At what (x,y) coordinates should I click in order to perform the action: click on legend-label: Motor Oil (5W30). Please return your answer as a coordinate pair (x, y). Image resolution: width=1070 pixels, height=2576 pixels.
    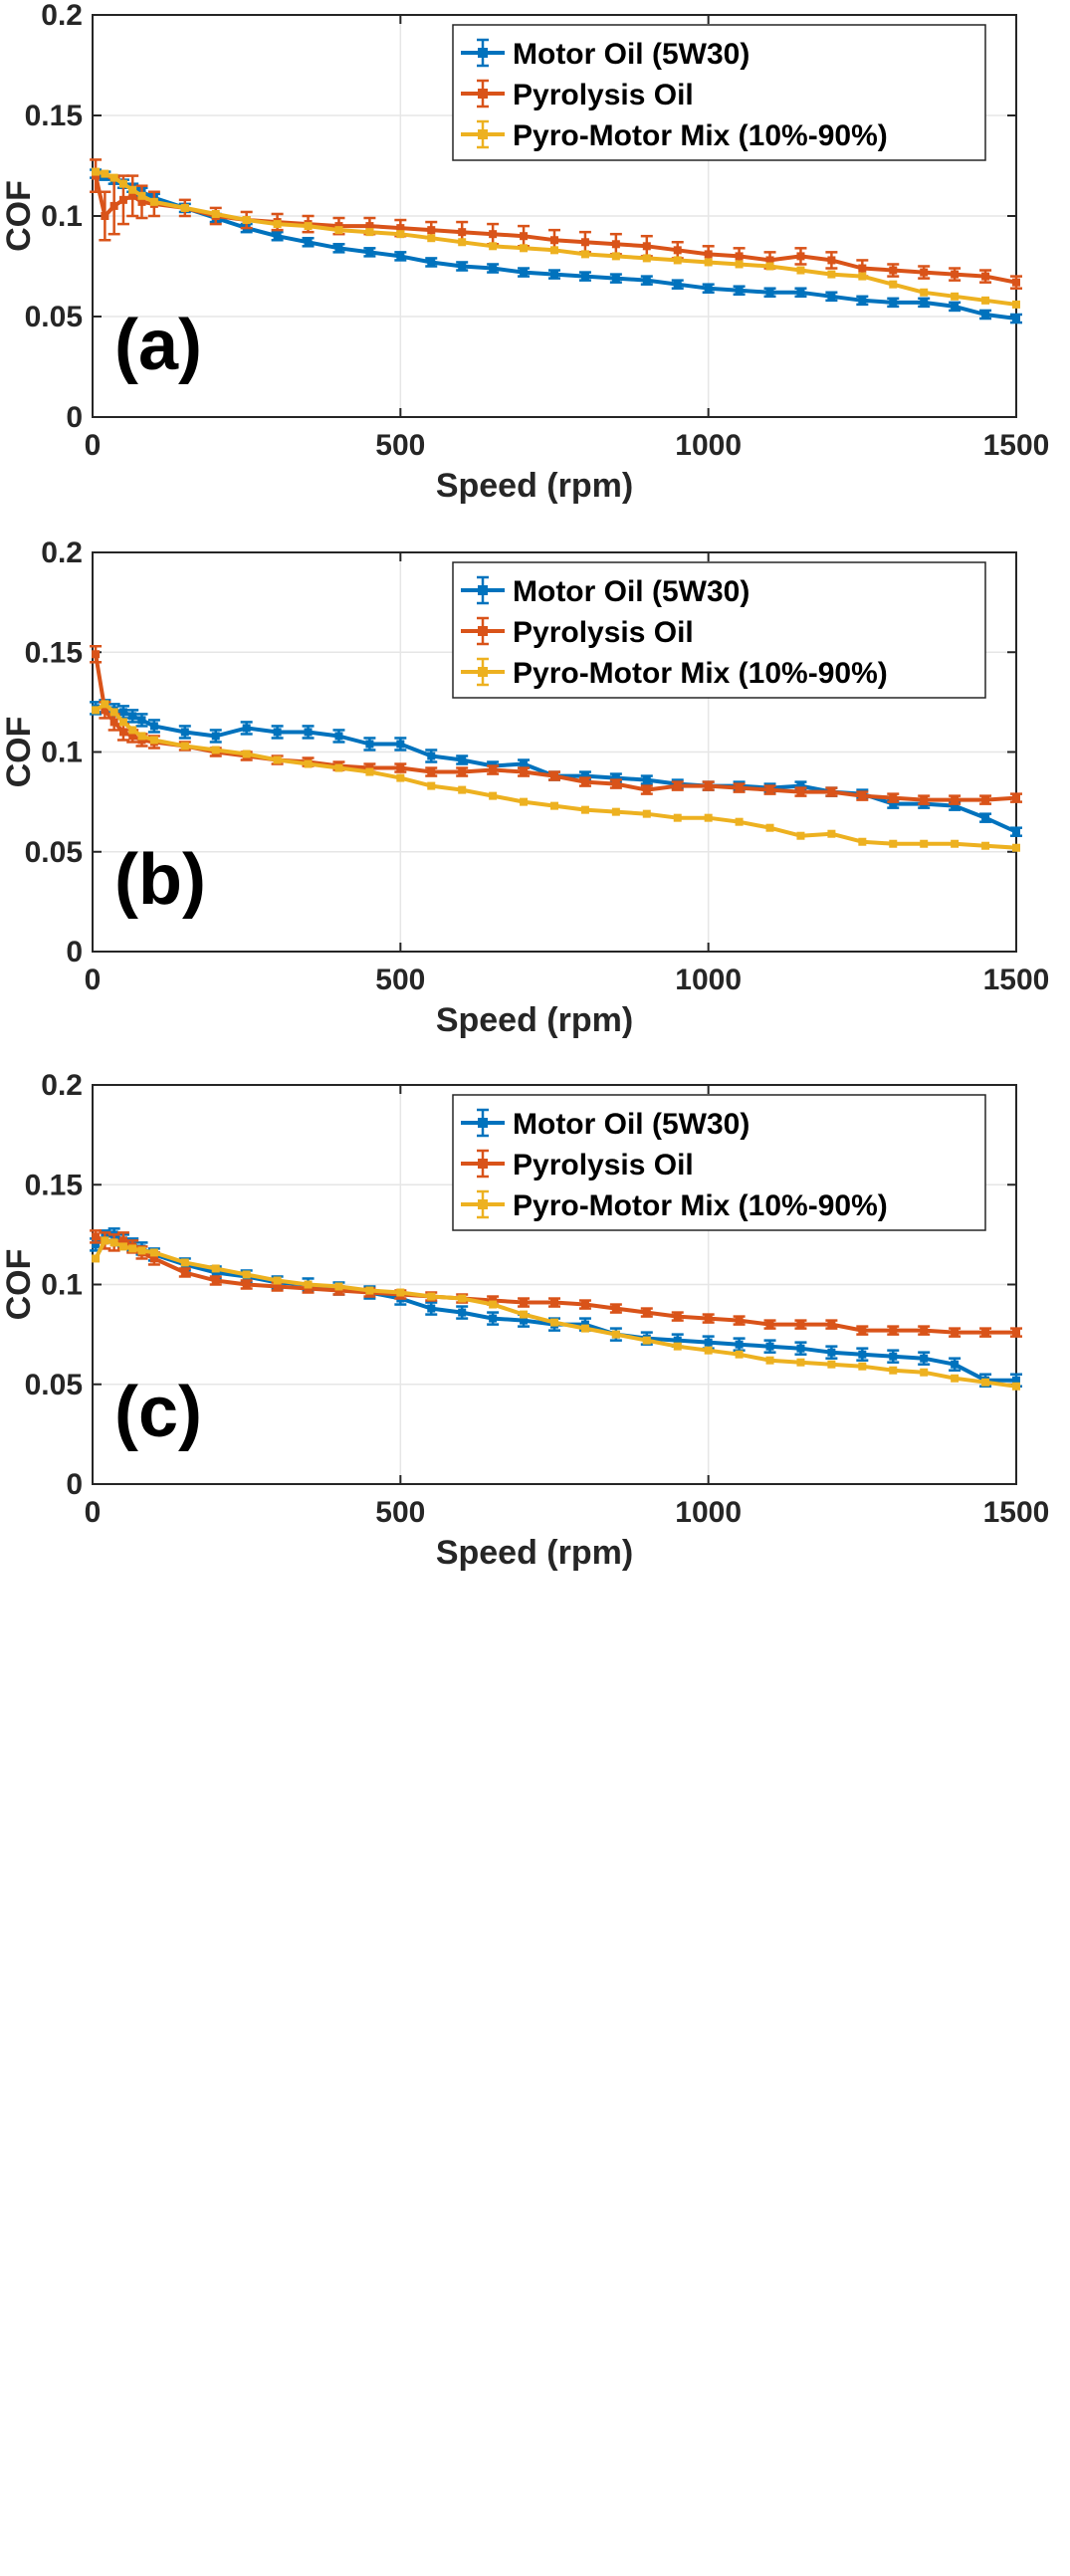
    Looking at the image, I should click on (631, 1124).